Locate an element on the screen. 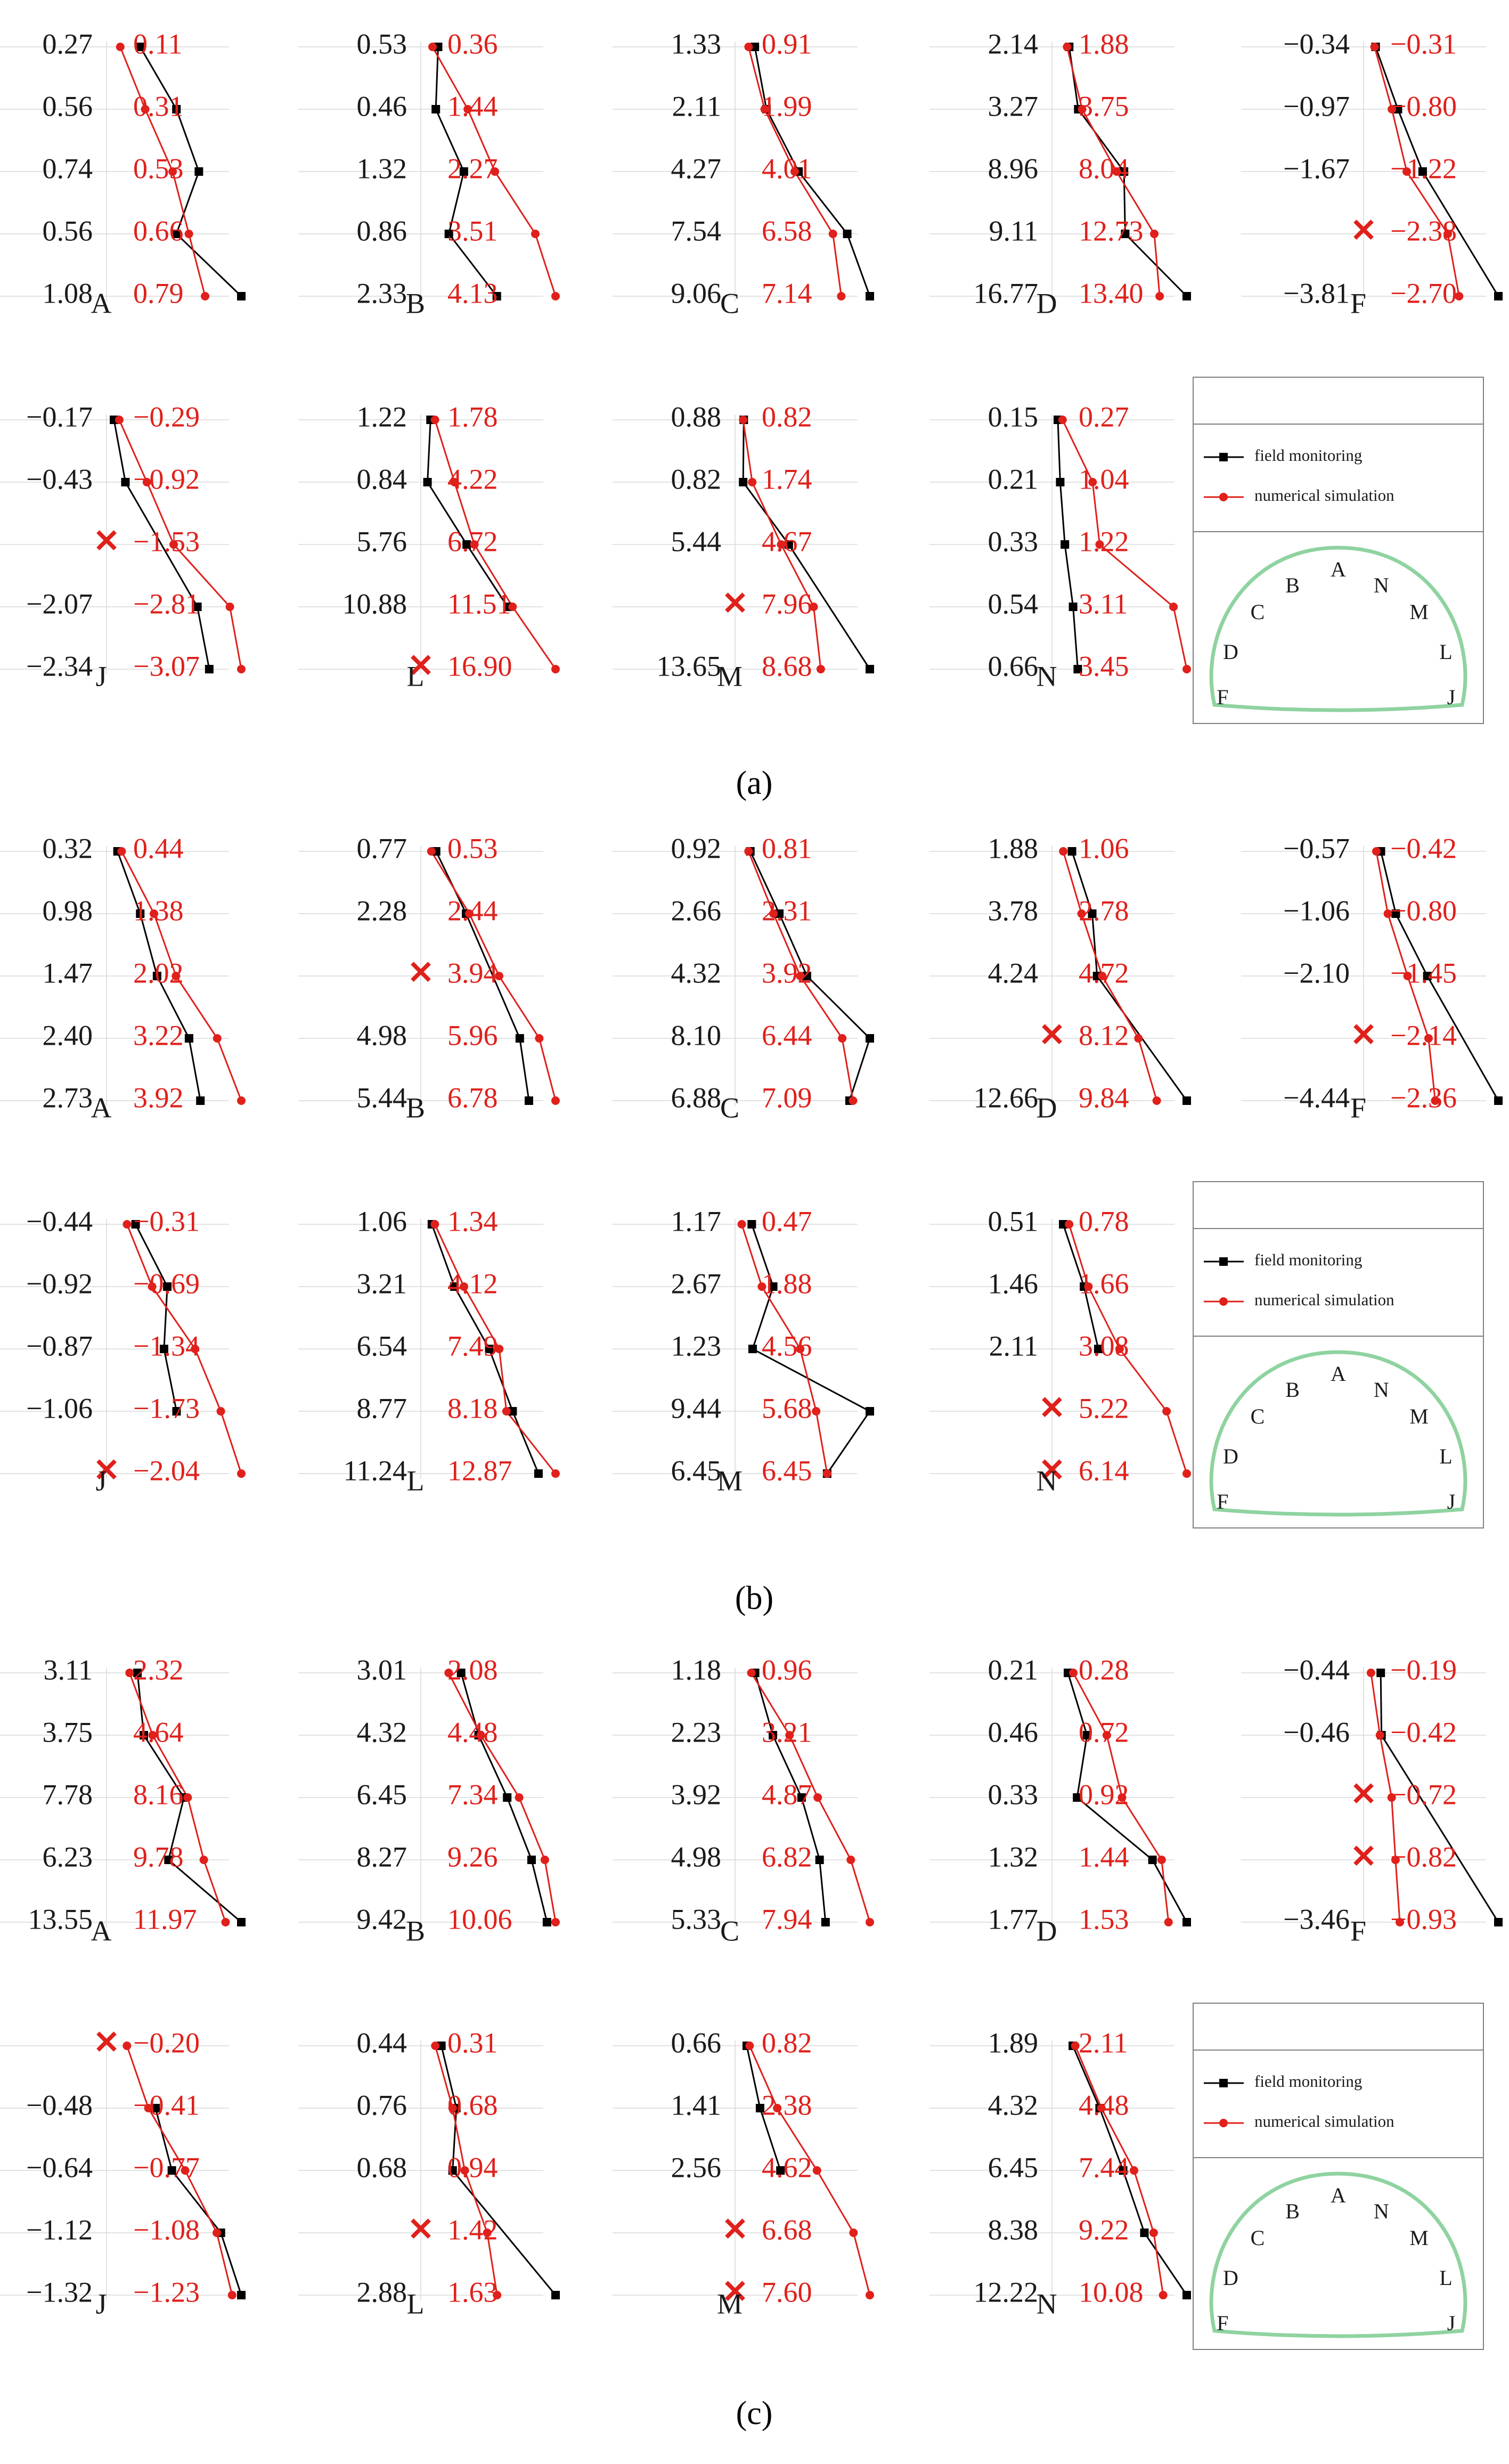  field-value-label: 0.21 is located at coordinates (1013, 1670).